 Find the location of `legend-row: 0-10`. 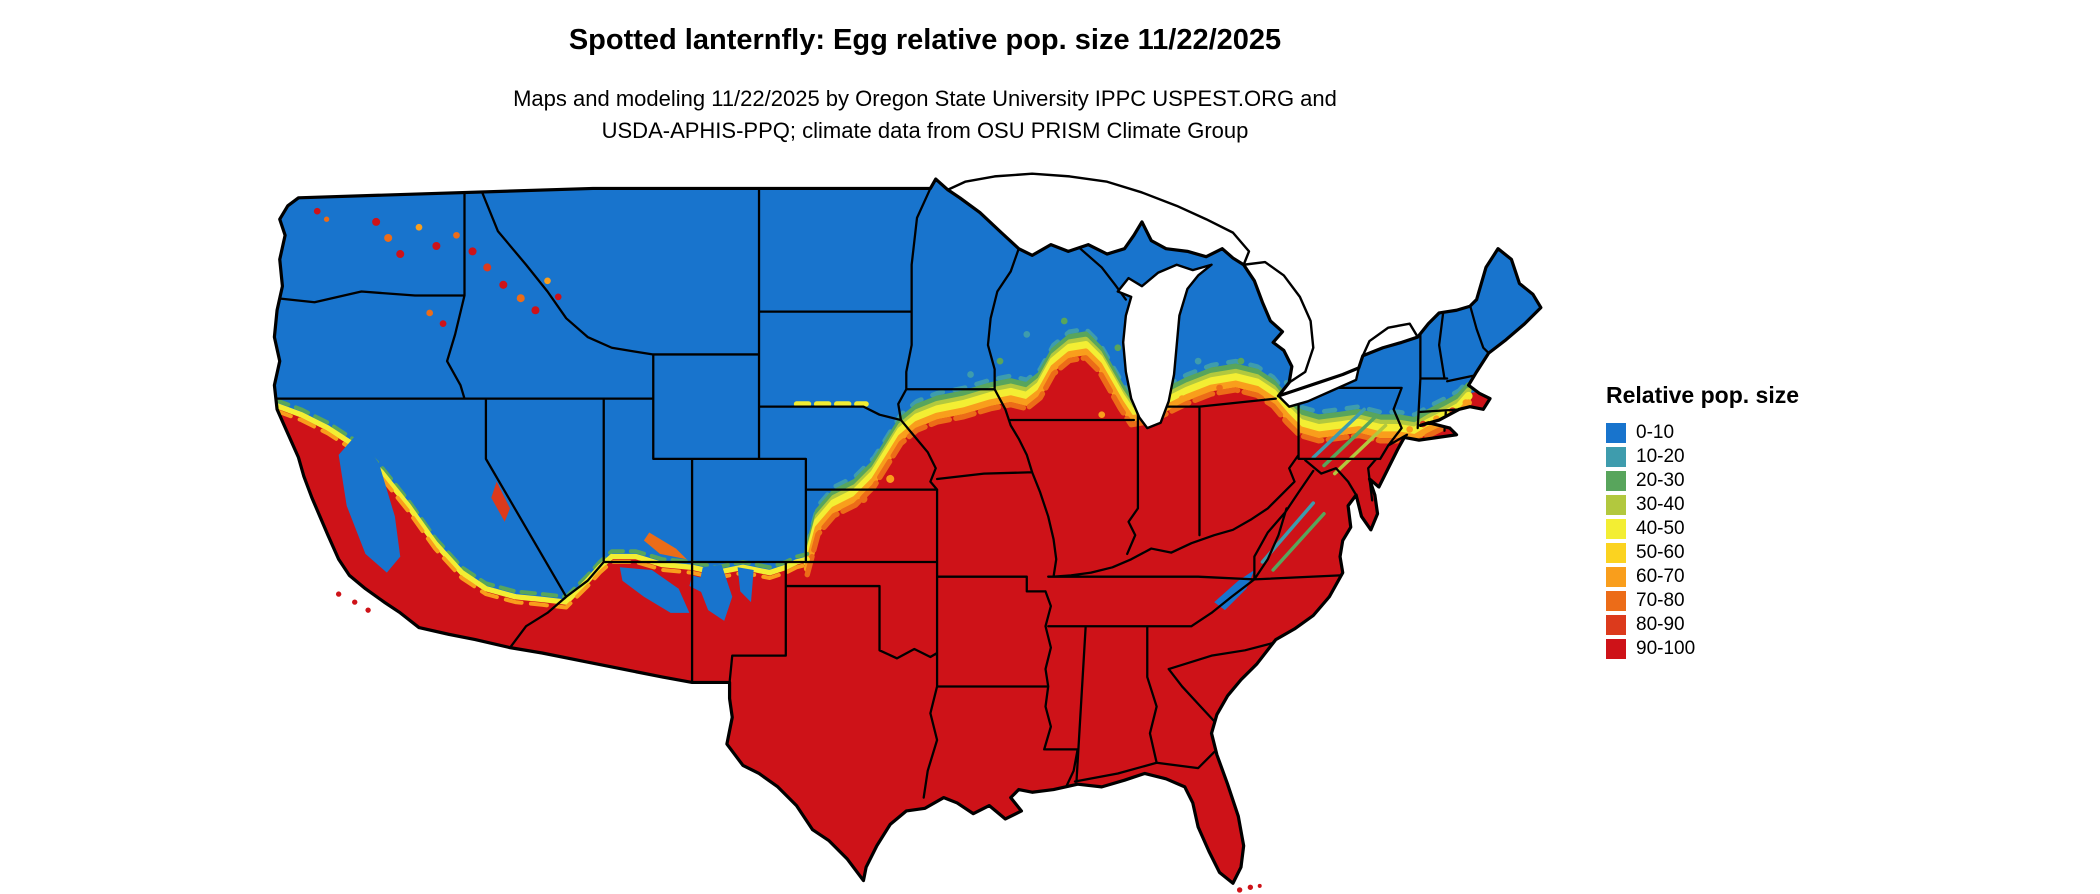

legend-row: 0-10 is located at coordinates (1702, 433).